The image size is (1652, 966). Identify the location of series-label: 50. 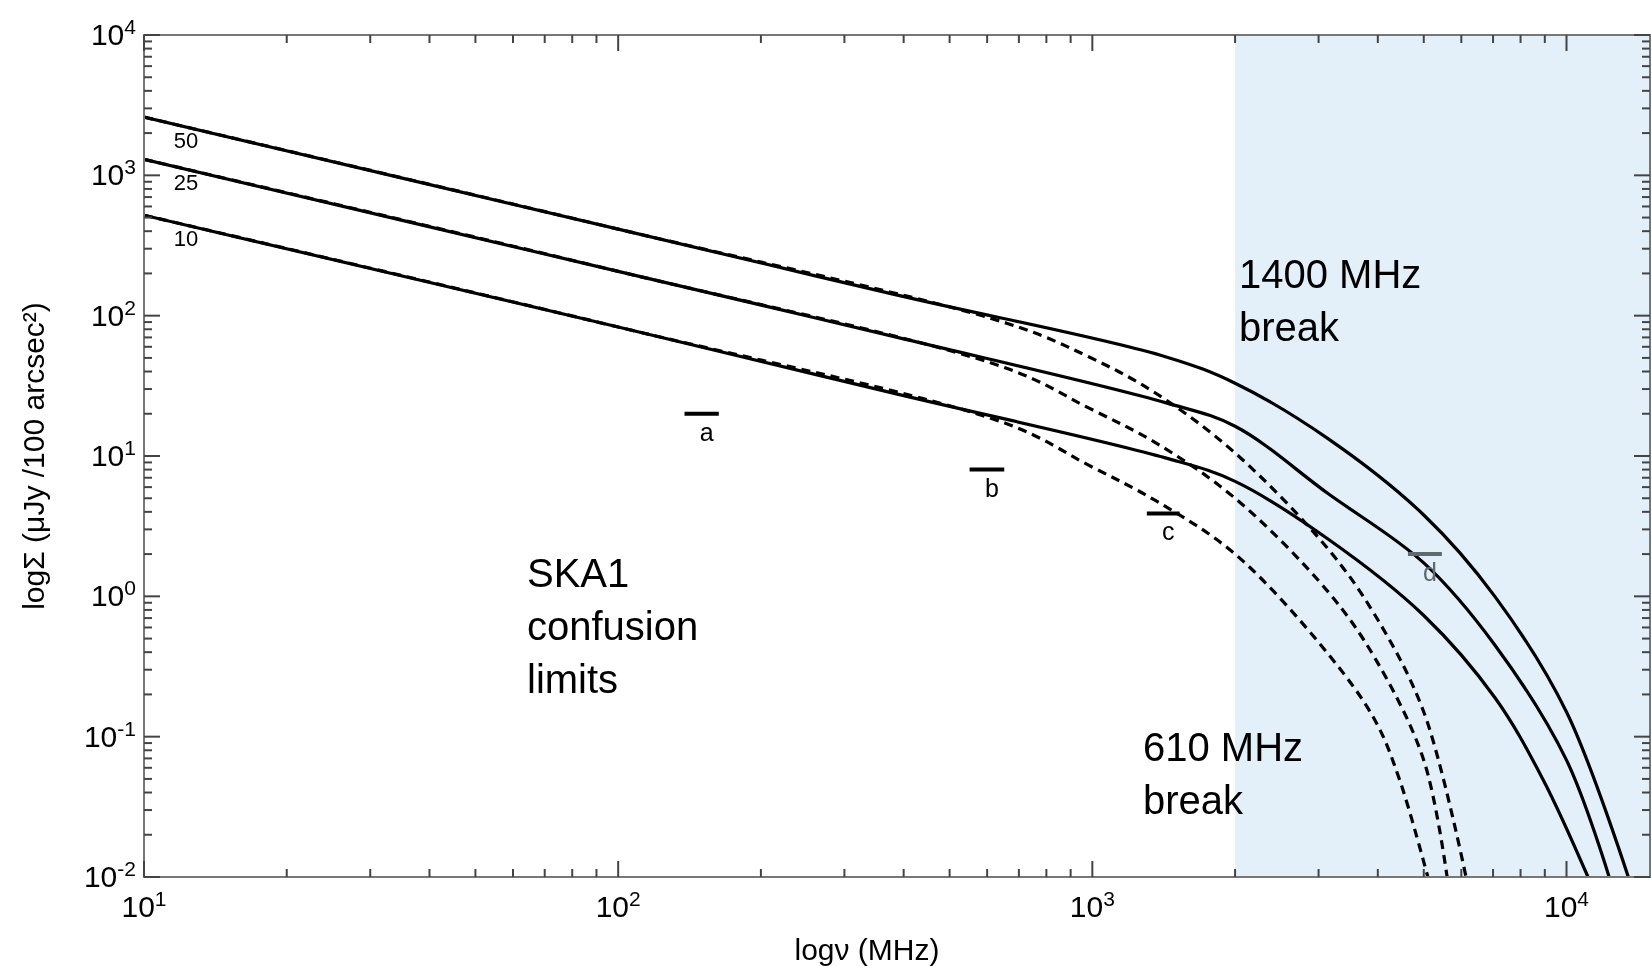
(186, 141).